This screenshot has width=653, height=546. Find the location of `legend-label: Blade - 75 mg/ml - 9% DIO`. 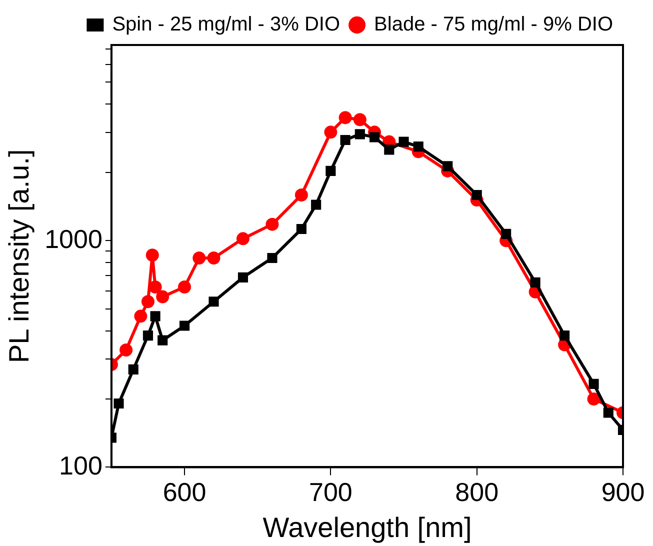

legend-label: Blade - 75 mg/ml - 9% DIO is located at coordinates (494, 25).